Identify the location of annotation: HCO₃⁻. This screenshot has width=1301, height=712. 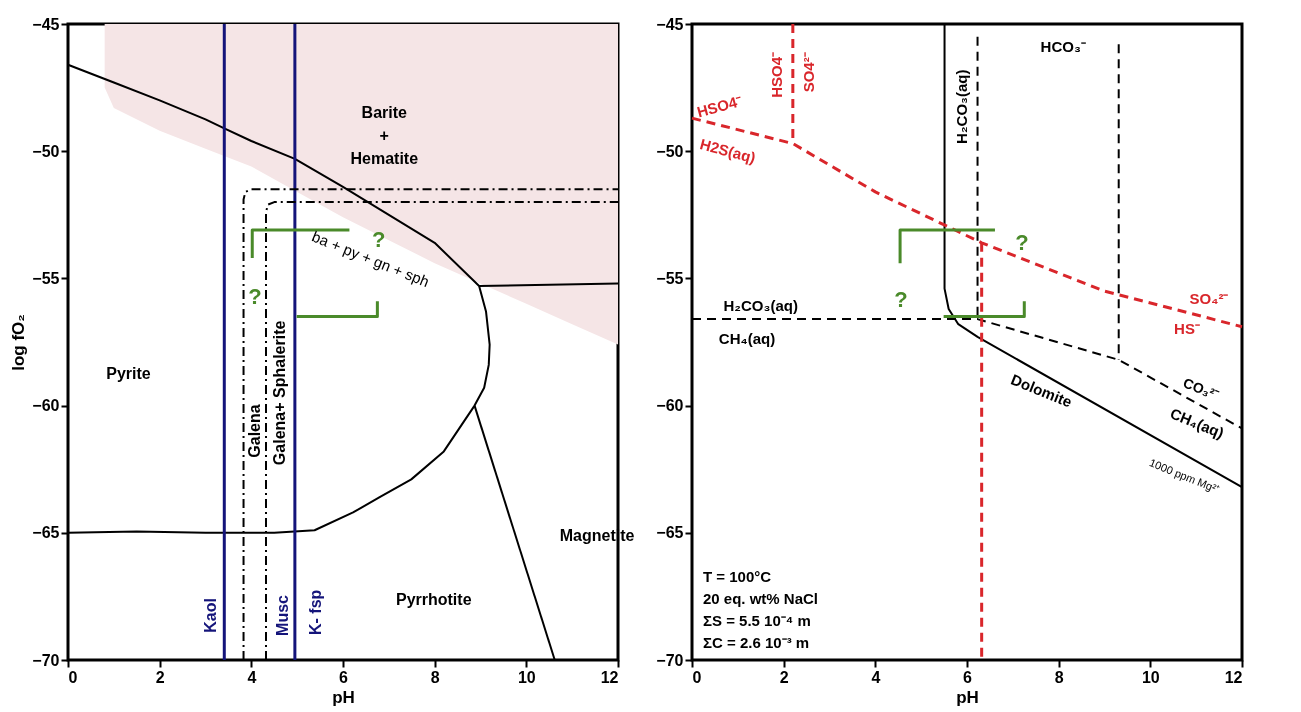
(1063, 46).